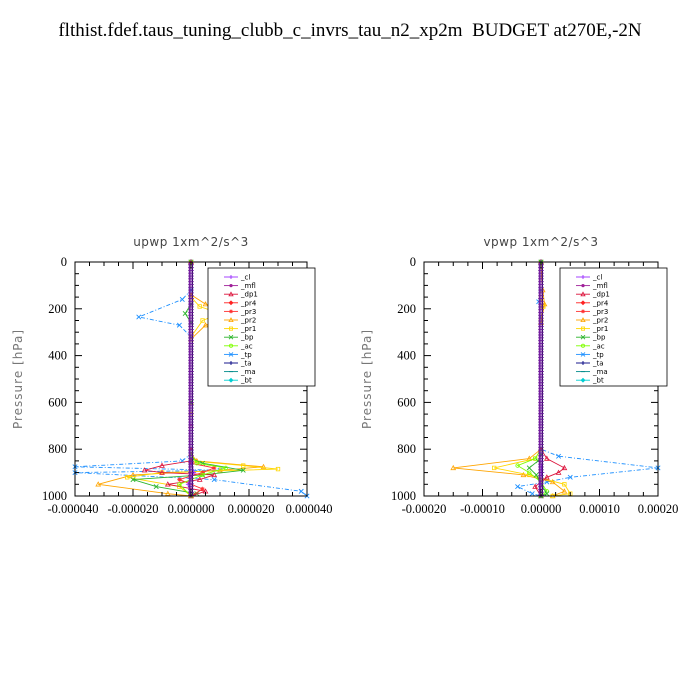 This screenshot has height=700, width=700. I want to click on series-bp, so click(538, 379).